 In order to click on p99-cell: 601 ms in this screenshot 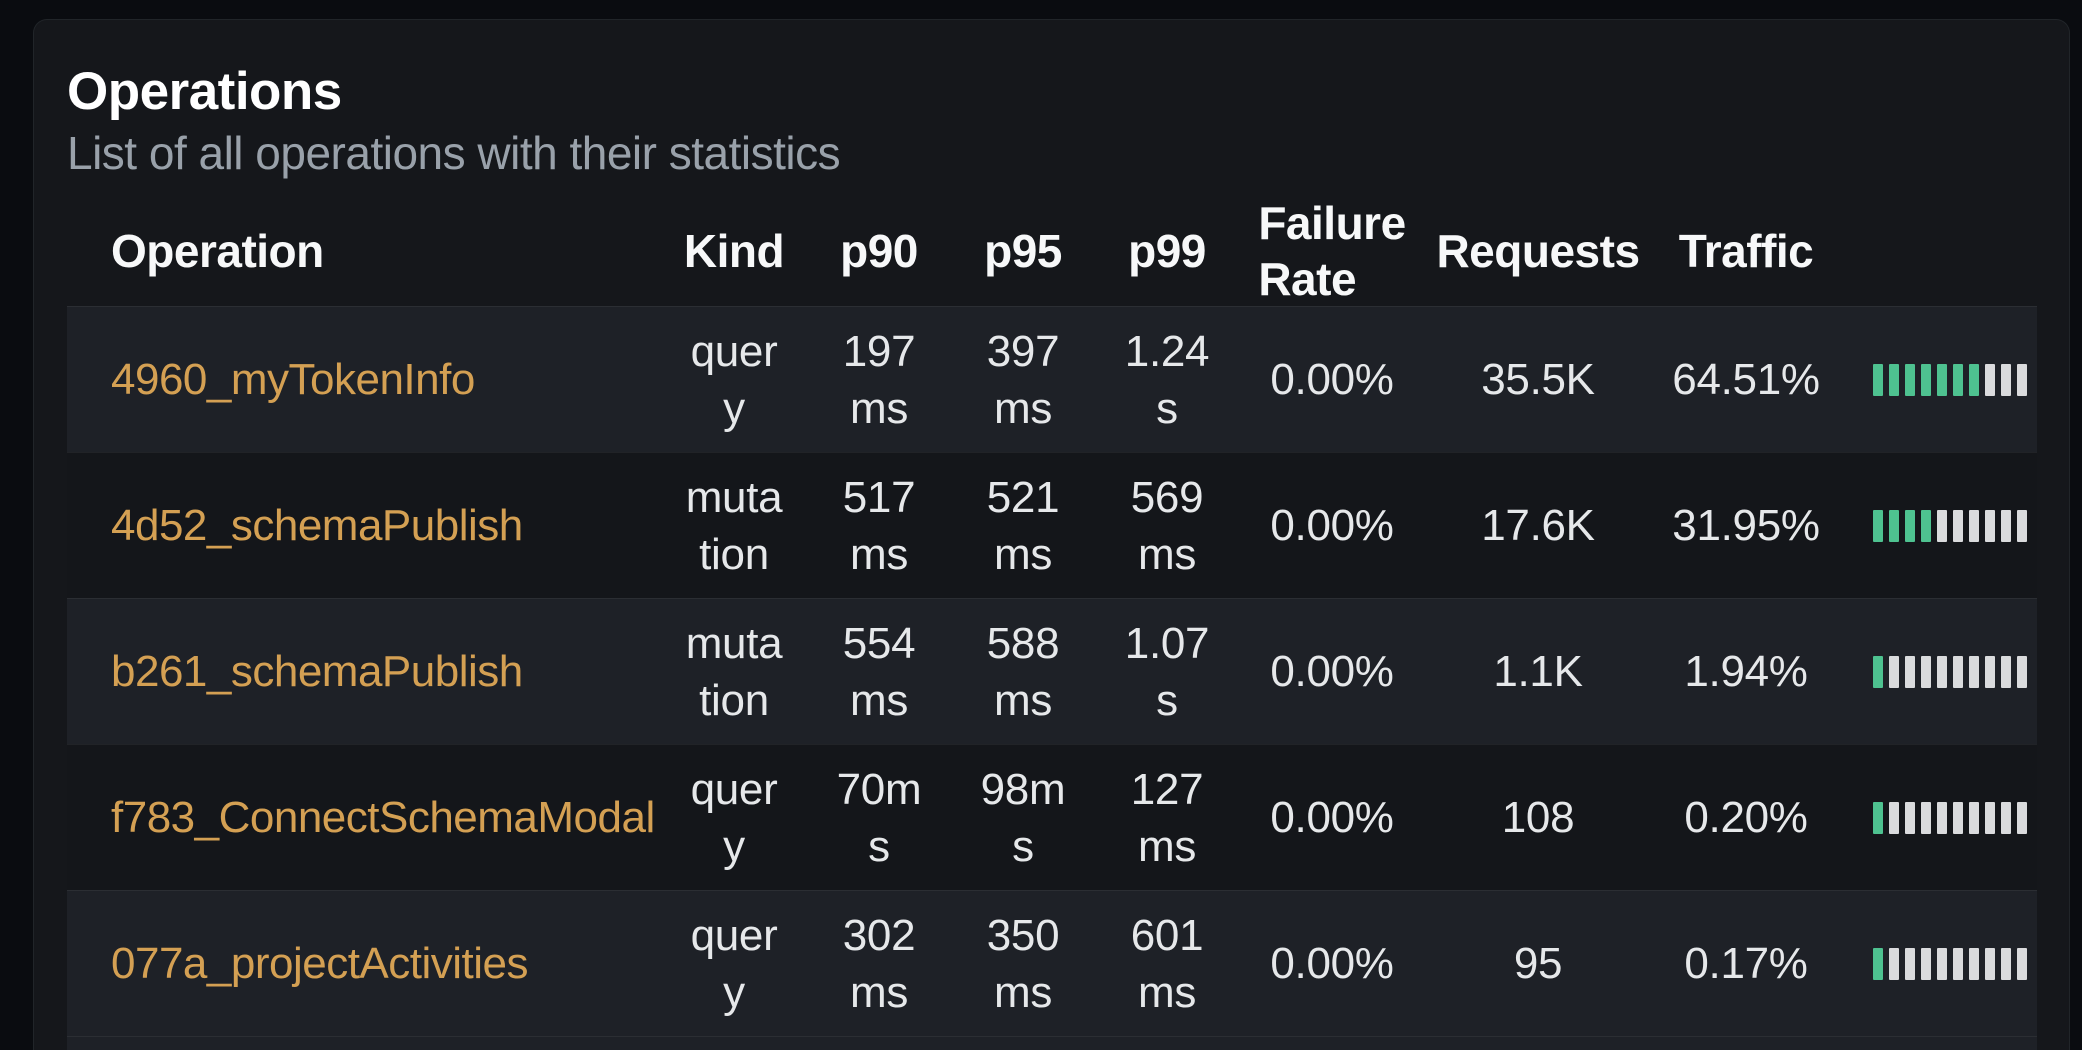, I will do `click(1167, 963)`.